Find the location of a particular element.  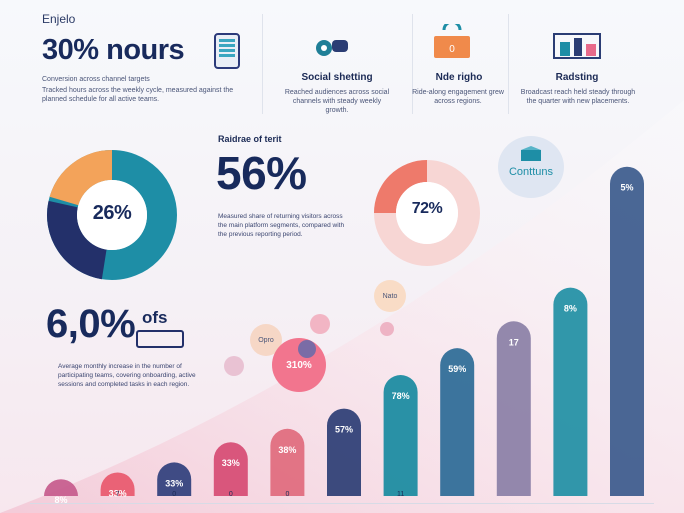

bar-group: 59% is located at coordinates (457, 422).